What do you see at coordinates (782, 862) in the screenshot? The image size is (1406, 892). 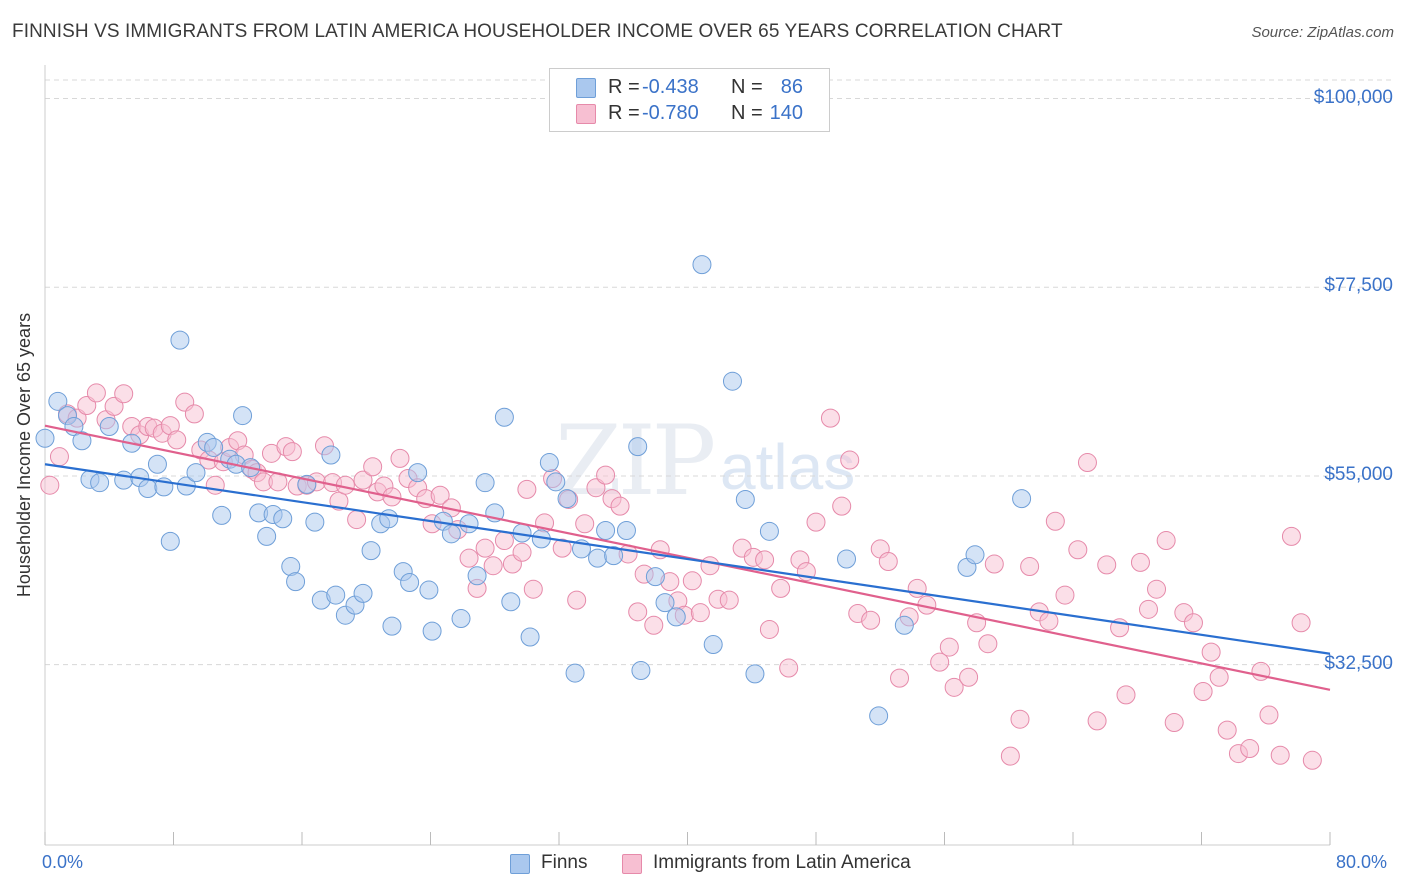 I see `latin-legend-label: Immigrants from Latin America` at bounding box center [782, 862].